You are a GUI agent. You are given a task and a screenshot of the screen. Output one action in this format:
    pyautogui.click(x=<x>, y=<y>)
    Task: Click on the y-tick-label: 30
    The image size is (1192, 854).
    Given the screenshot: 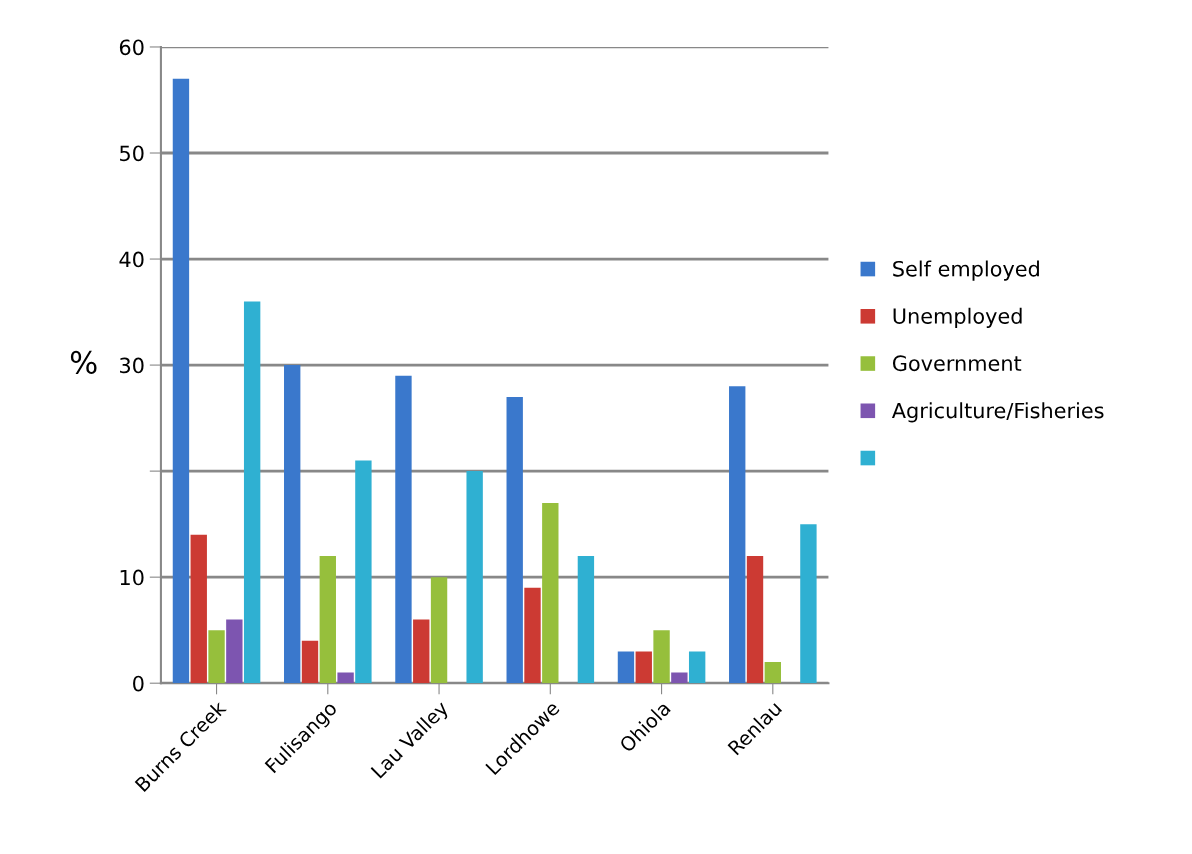 What is the action you would take?
    pyautogui.click(x=132, y=365)
    